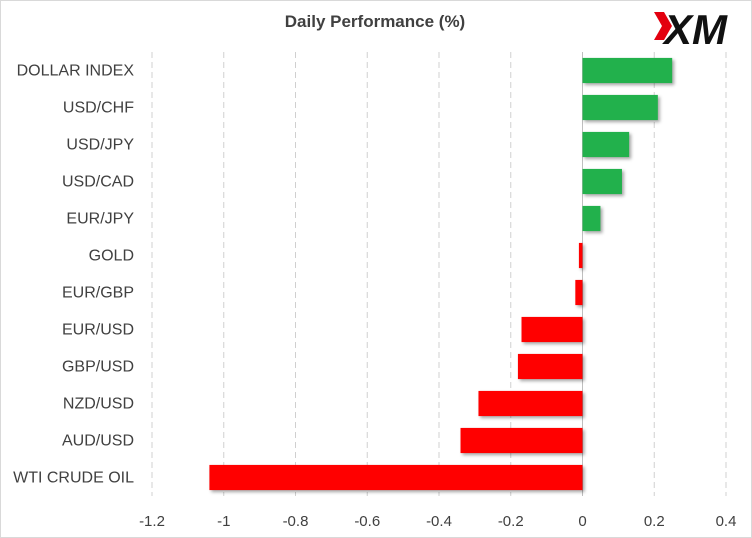  Describe the element at coordinates (76, 71) in the screenshot. I see `category-label: DOLLAR INDEX` at that location.